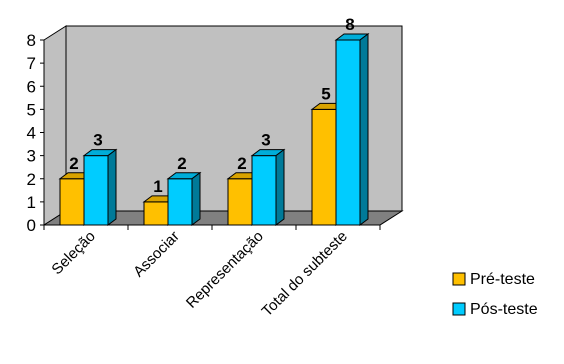 This screenshot has height=364, width=564. What do you see at coordinates (156, 254) in the screenshot?
I see `category-label: Associar` at bounding box center [156, 254].